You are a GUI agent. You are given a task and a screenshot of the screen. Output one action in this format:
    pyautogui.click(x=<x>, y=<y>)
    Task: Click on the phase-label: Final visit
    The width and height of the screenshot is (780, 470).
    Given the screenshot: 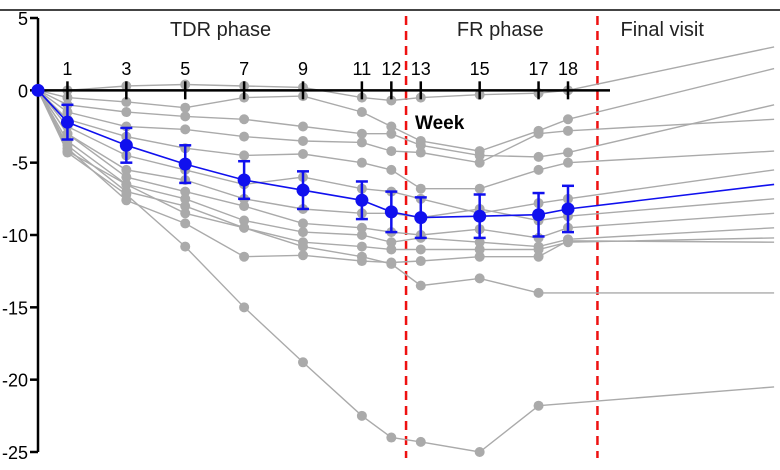 What is the action you would take?
    pyautogui.click(x=663, y=30)
    